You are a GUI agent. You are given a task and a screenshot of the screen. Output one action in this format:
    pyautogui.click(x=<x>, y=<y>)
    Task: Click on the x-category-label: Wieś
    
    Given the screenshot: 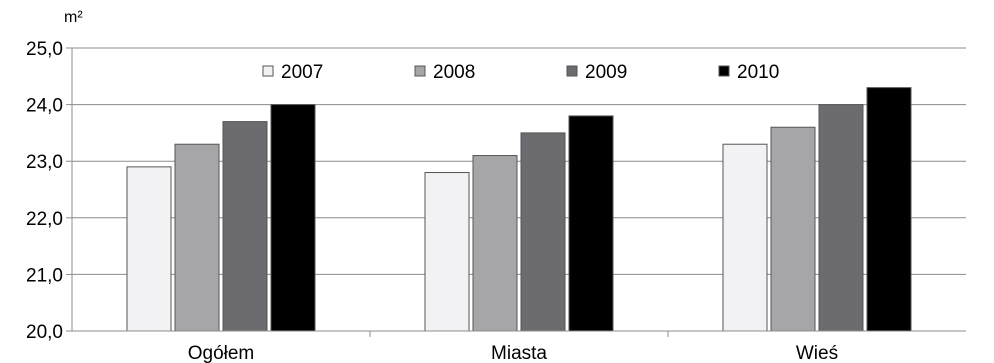 What is the action you would take?
    pyautogui.click(x=817, y=353)
    